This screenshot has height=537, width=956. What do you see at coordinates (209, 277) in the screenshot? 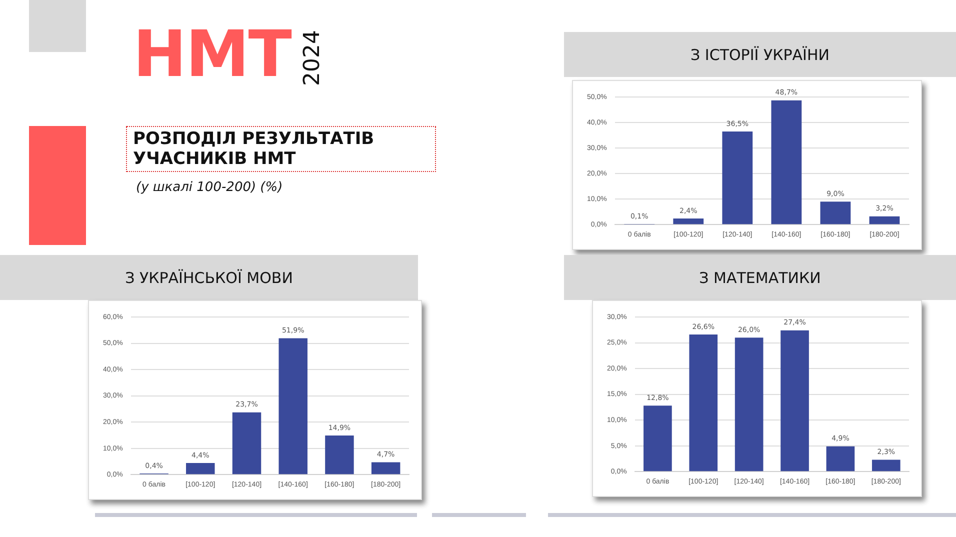
I see `chart-title: З УКРАЇНСЬКОЇ МОВИ` at bounding box center [209, 277].